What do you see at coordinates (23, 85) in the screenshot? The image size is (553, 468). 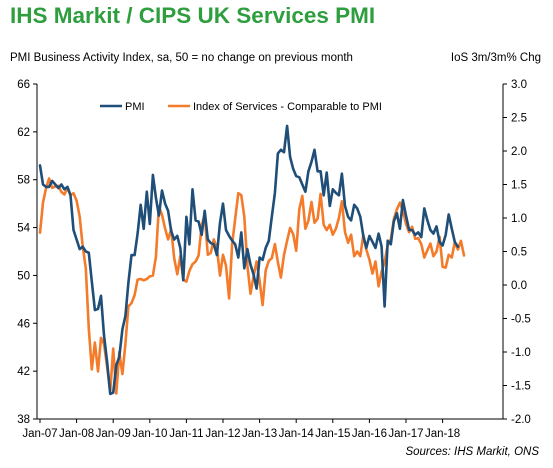 I see `left-tick-label: 66` at bounding box center [23, 85].